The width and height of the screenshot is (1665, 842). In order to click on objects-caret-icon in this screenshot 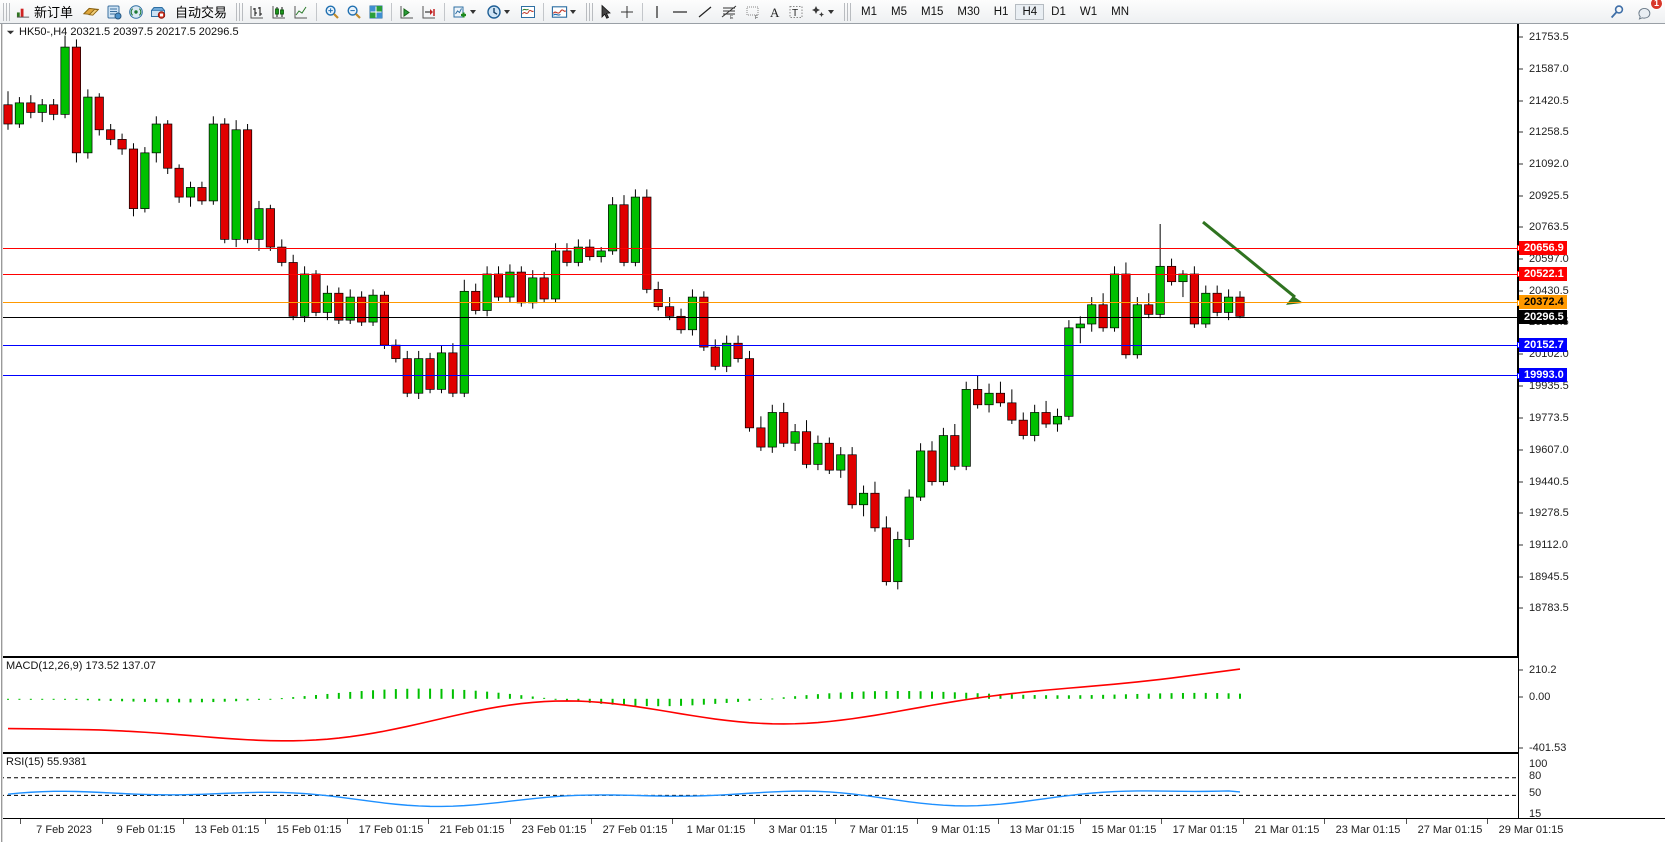, I will do `click(831, 11)`.